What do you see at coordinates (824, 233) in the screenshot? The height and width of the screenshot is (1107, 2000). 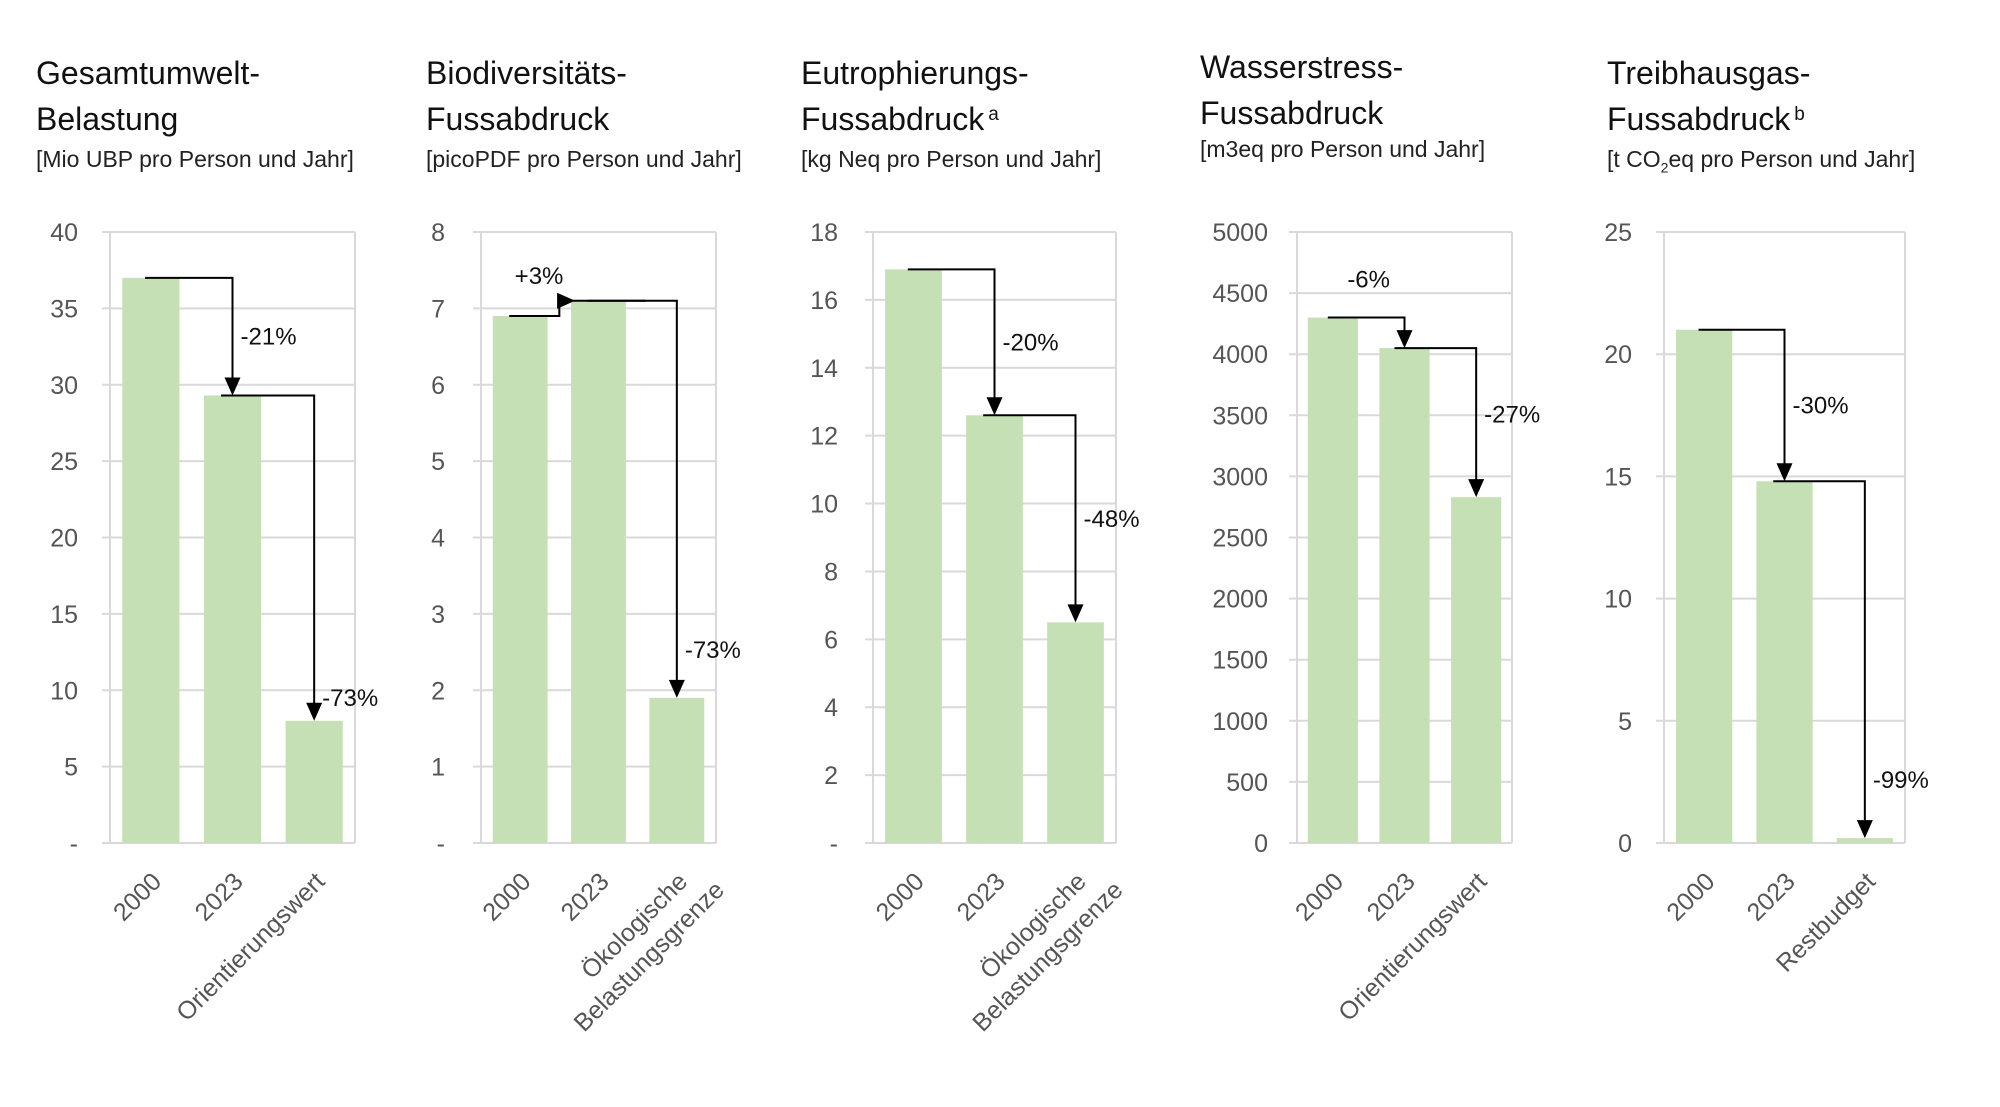 I see `y-tick-label: 18` at bounding box center [824, 233].